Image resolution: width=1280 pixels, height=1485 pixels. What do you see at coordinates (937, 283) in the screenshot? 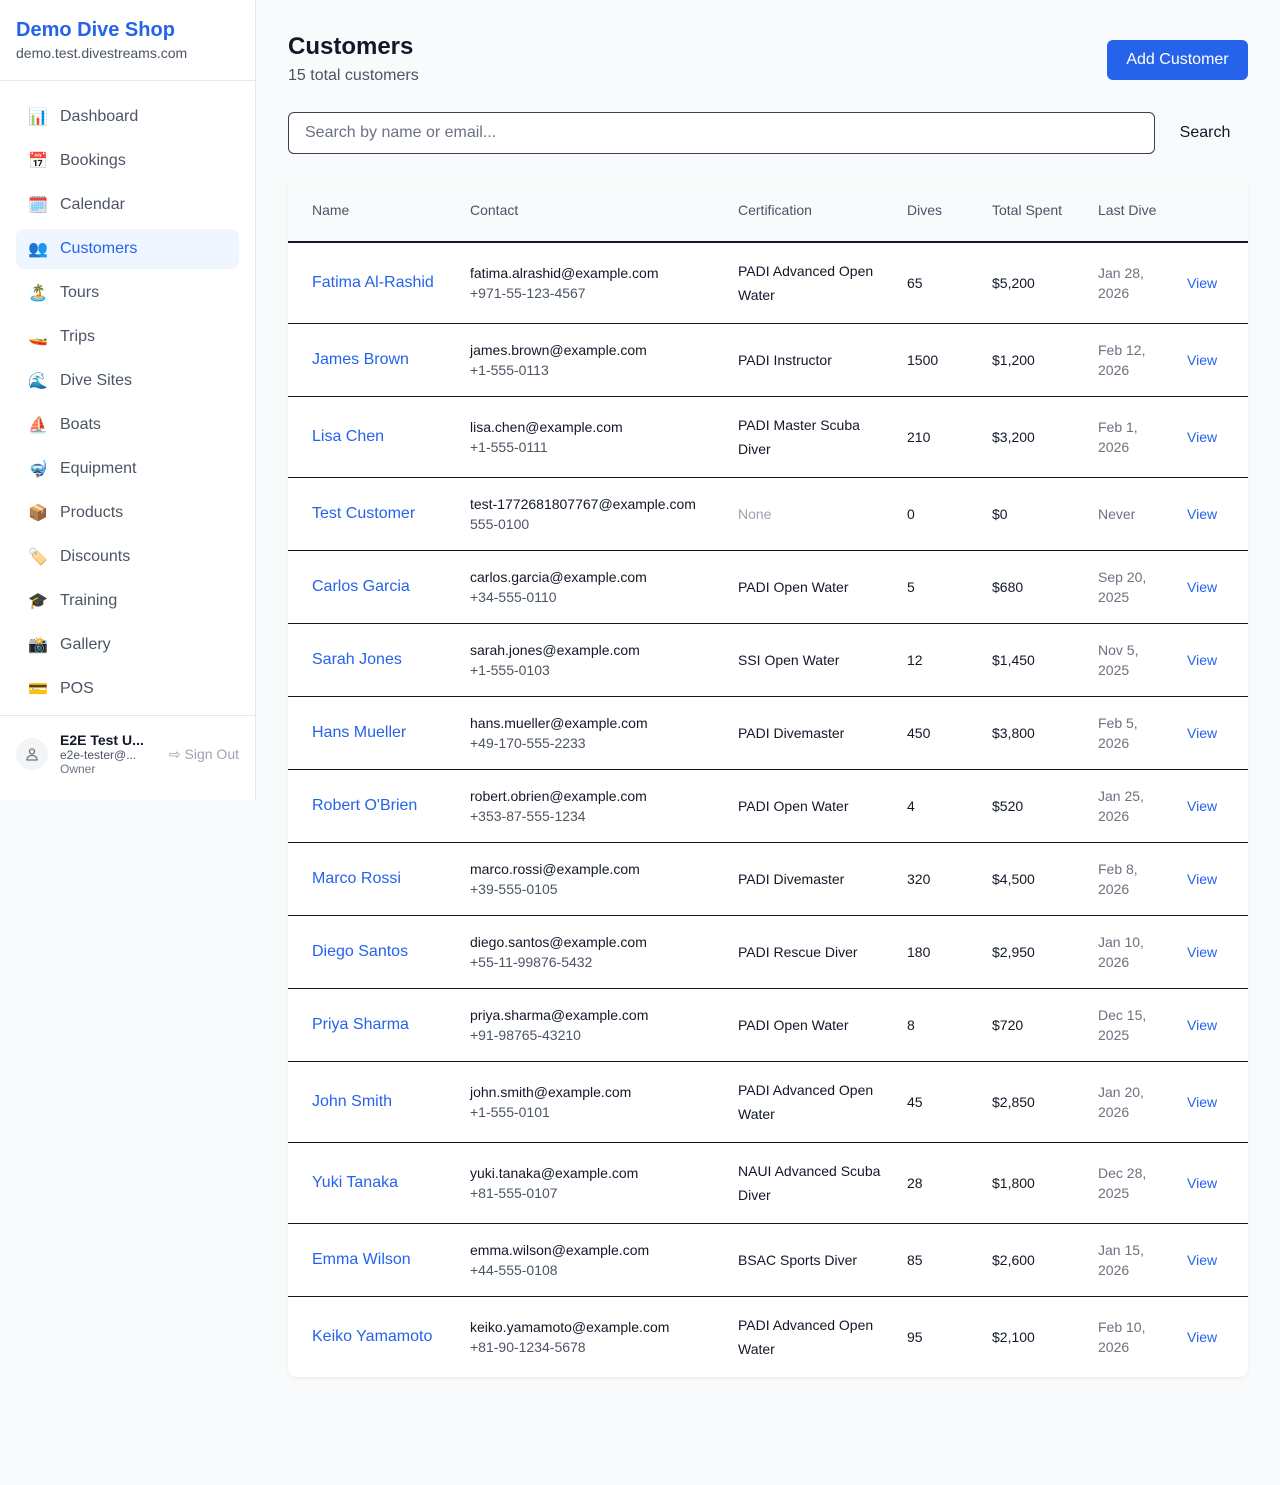
I see `customer-dives: 65` at bounding box center [937, 283].